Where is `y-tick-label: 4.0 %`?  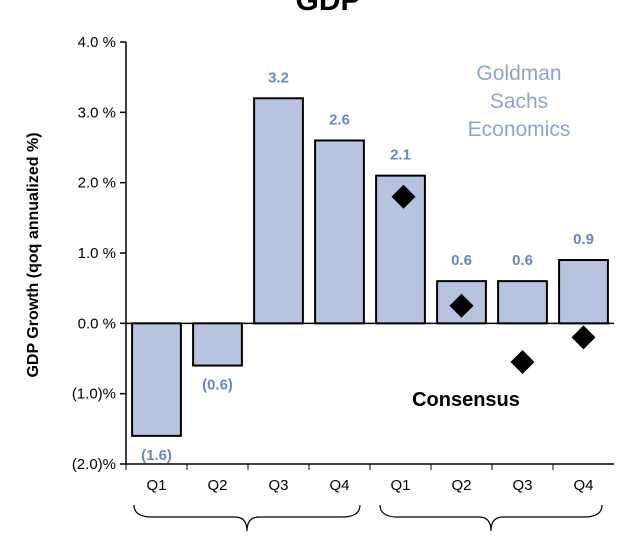 y-tick-label: 4.0 % is located at coordinates (97, 42).